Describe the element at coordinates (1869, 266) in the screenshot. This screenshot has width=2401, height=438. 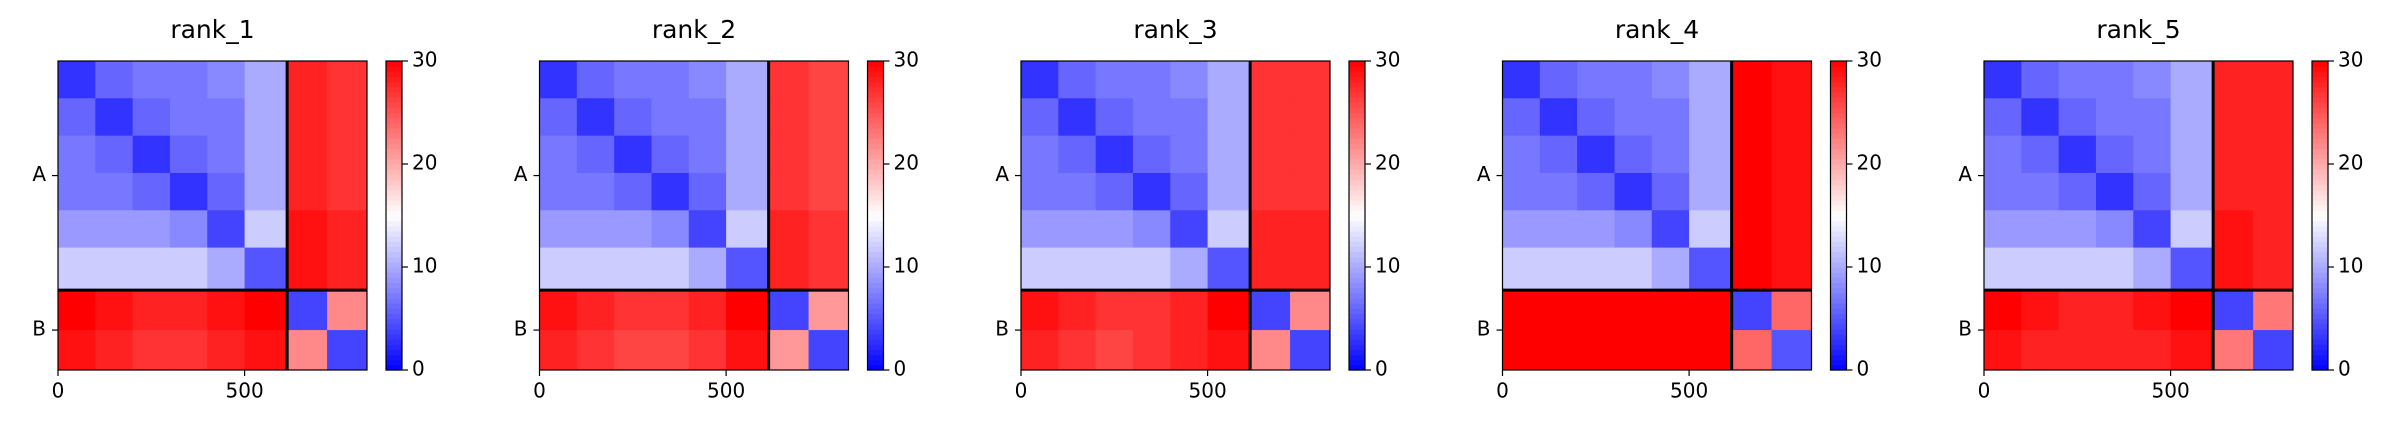
I see `colorbar-tick-label: 10` at that location.